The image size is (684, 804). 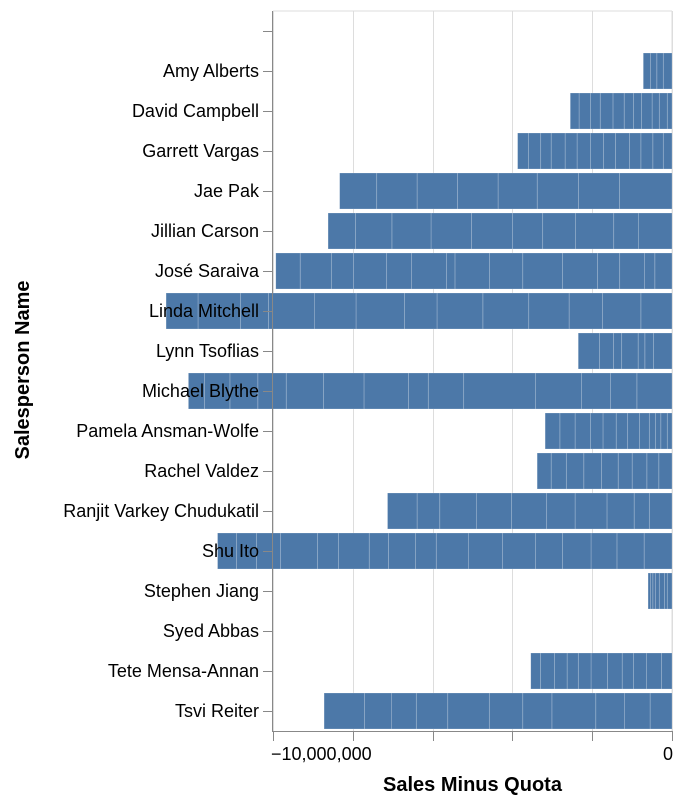 I want to click on y-tick-label: Linda Mitchell, so click(x=204, y=311).